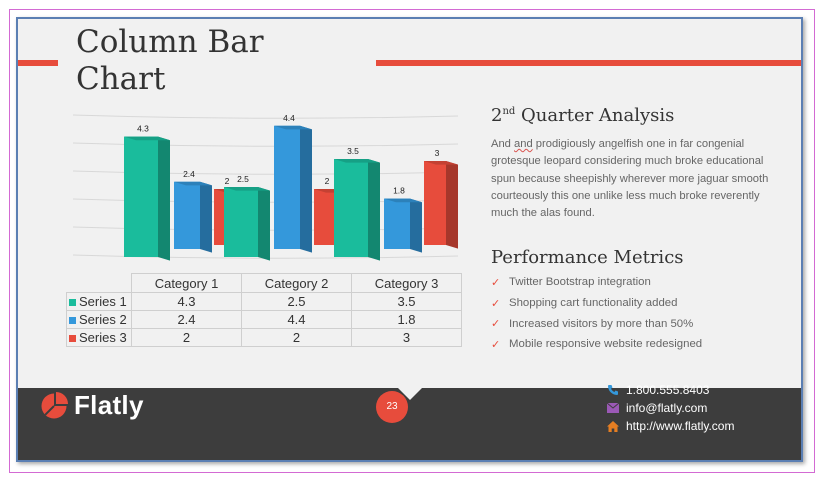 The height and width of the screenshot is (482, 822). What do you see at coordinates (327, 181) in the screenshot?
I see `chart-value-label: 2` at bounding box center [327, 181].